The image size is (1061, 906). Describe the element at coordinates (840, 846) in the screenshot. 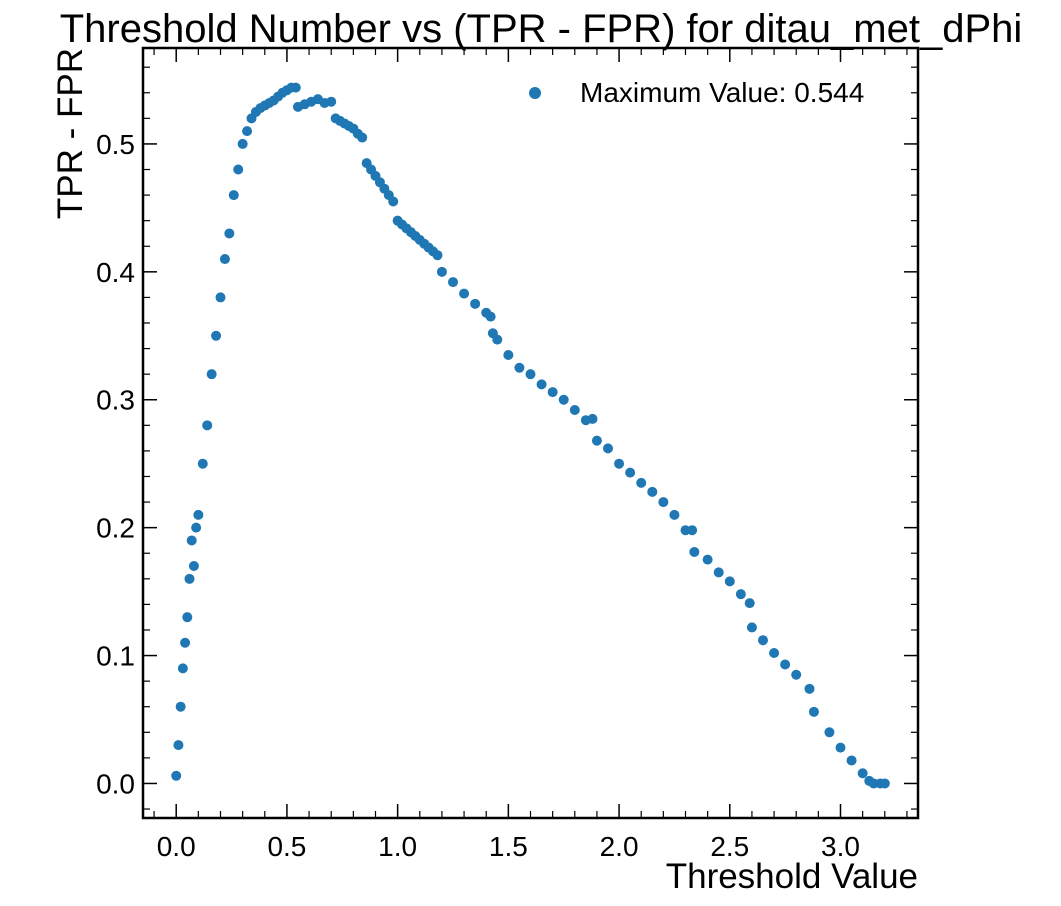

I see `x-tick-label: 3.0` at that location.